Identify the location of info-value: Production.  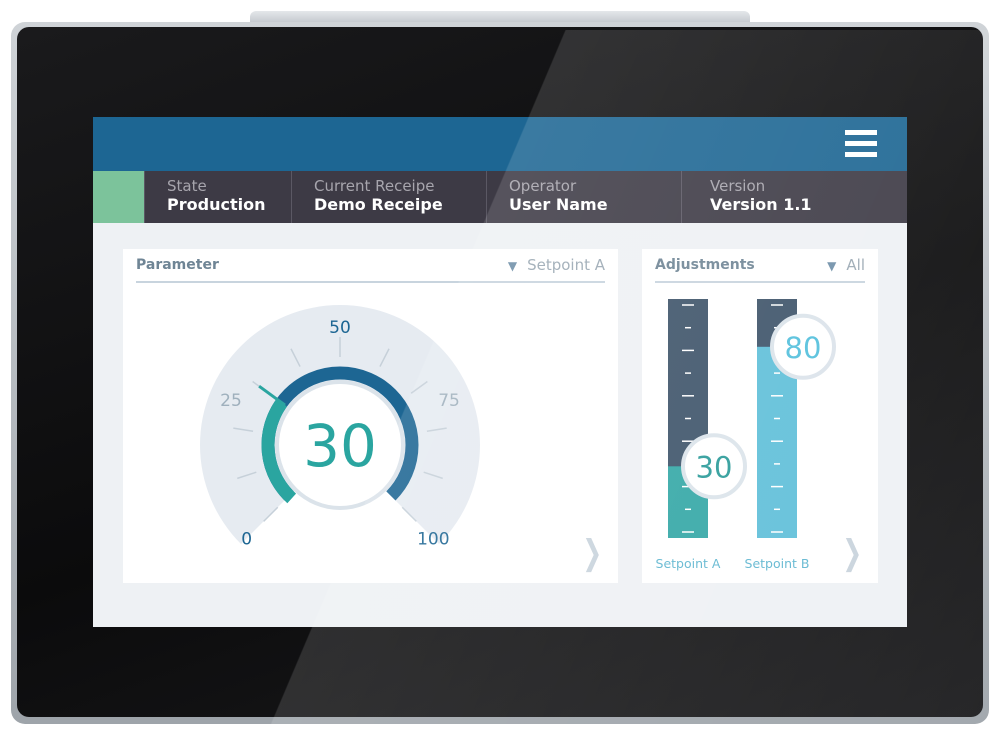
(216, 204).